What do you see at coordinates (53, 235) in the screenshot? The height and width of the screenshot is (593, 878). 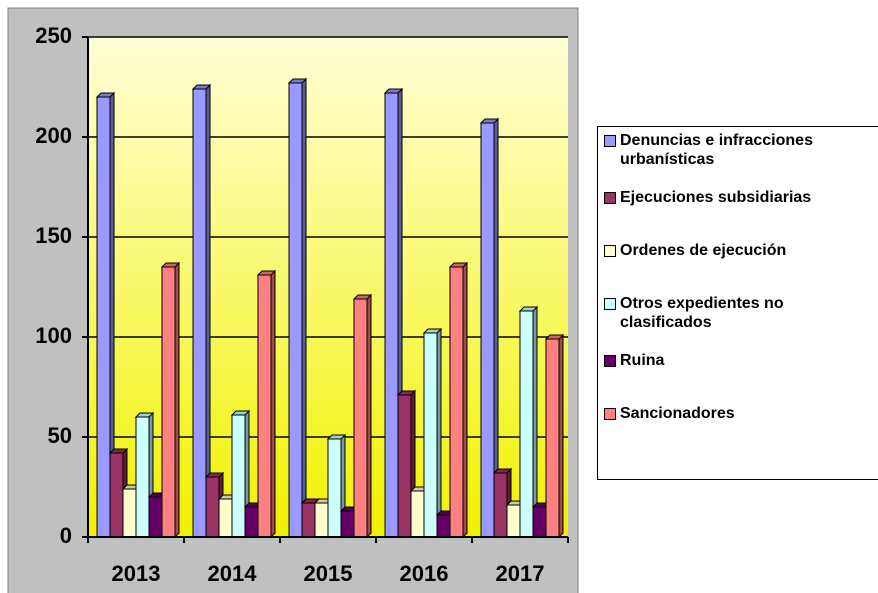 I see `y-tick-label: 150` at bounding box center [53, 235].